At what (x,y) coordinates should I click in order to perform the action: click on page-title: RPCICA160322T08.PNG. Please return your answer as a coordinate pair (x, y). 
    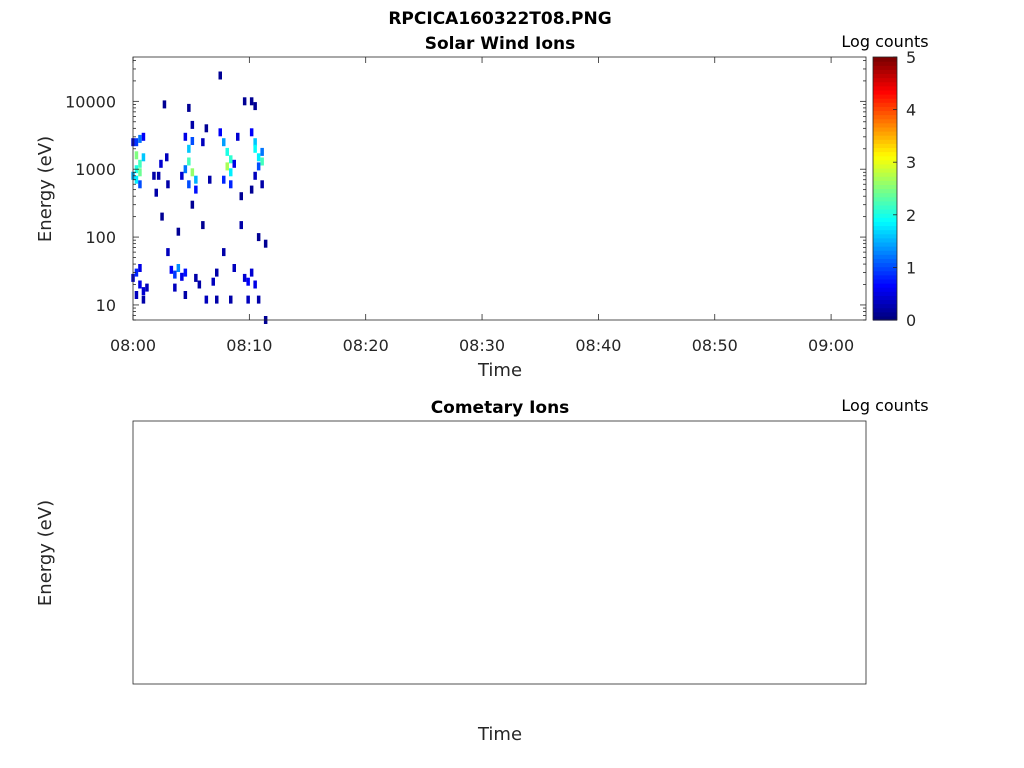
    Looking at the image, I should click on (499, 19).